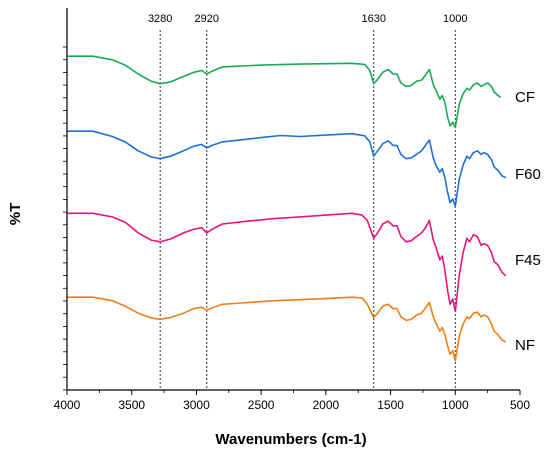 This screenshot has width=550, height=455. Describe the element at coordinates (207, 19) in the screenshot. I see `reference-label-2920: 2920` at that location.